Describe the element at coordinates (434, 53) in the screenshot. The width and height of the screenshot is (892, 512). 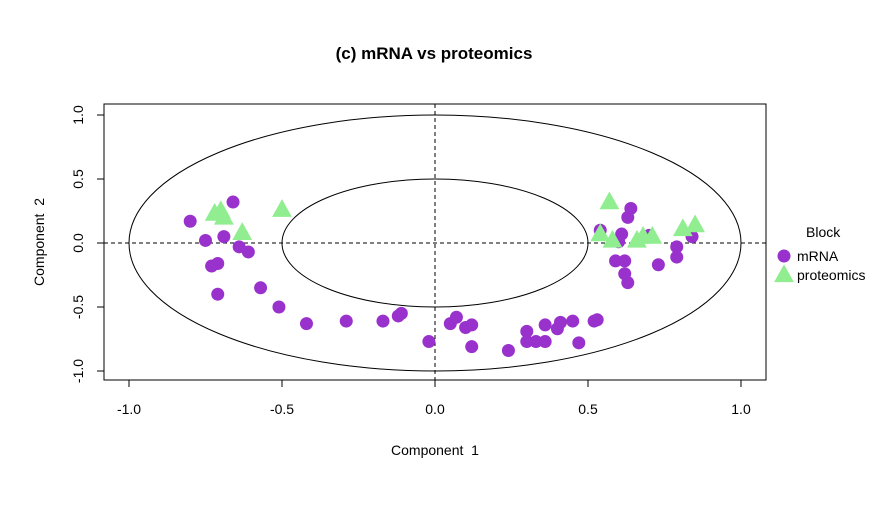
I see `chart-title: (c) mRNA vs proteomics` at that location.